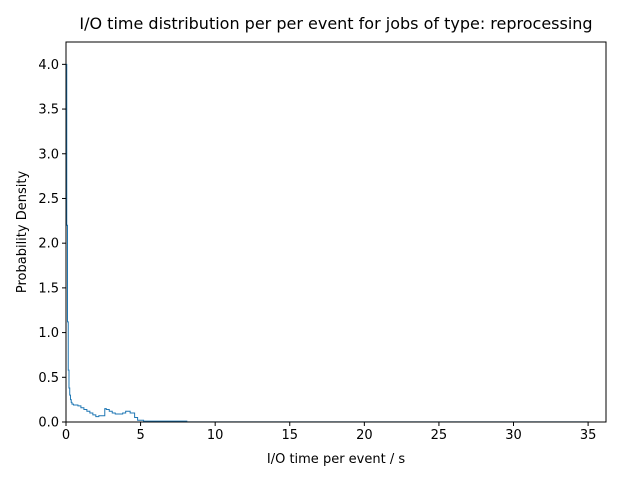 The height and width of the screenshot is (480, 640). What do you see at coordinates (48, 65) in the screenshot?
I see `y-tick-label: 4.0` at bounding box center [48, 65].